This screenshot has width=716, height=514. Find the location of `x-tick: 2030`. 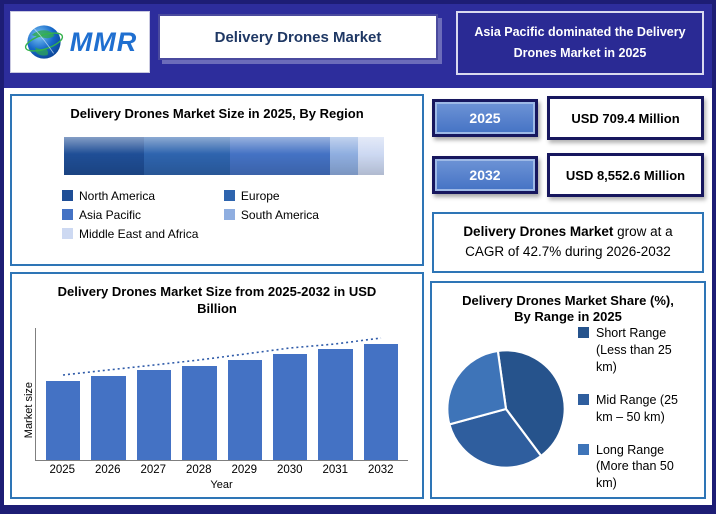

x-tick: 2030 is located at coordinates (289, 470).